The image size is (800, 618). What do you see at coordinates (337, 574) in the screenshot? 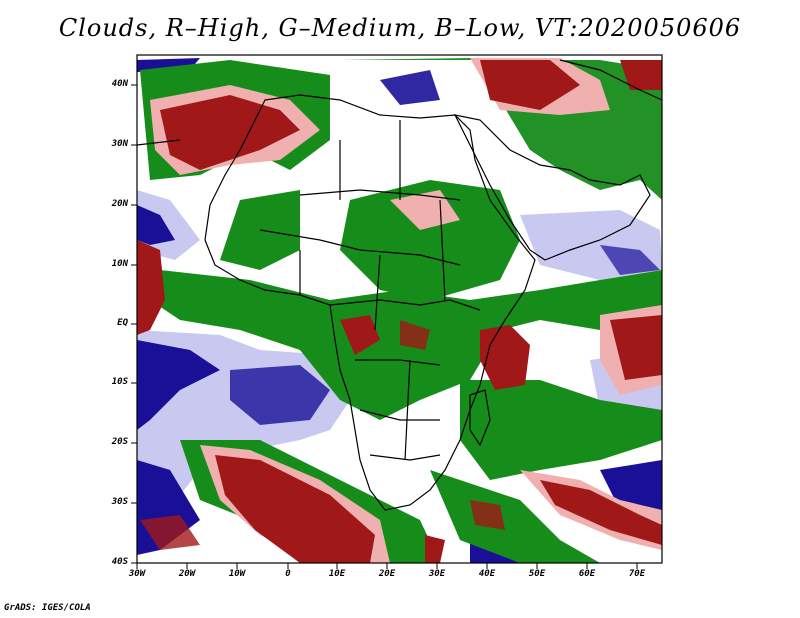
I see `lon-label-10e: 10E` at bounding box center [337, 574].